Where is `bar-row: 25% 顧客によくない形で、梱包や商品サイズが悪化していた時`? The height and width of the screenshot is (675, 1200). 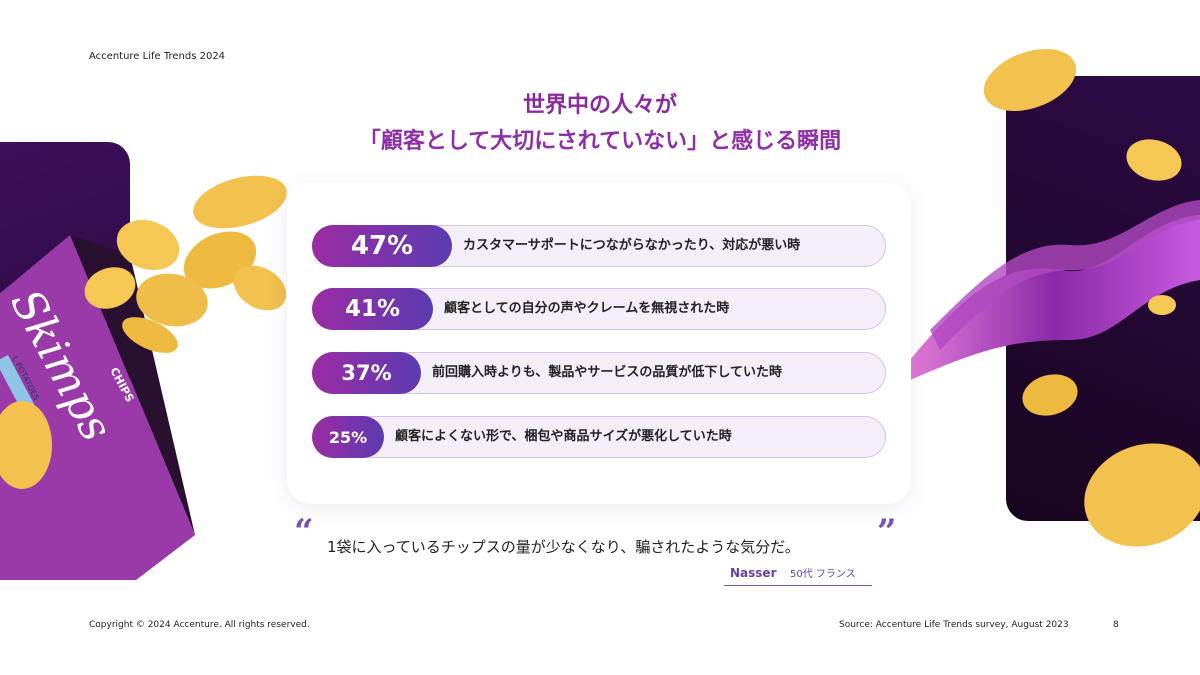
bar-row: 25% 顧客によくない形で、梱包や商品サイズが悪化していた時 is located at coordinates (599, 437).